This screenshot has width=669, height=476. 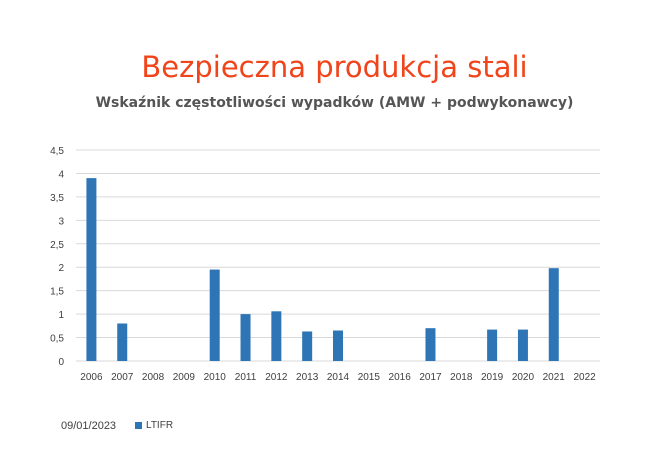 What do you see at coordinates (369, 377) in the screenshot?
I see `x-tick-label: 2015` at bounding box center [369, 377].